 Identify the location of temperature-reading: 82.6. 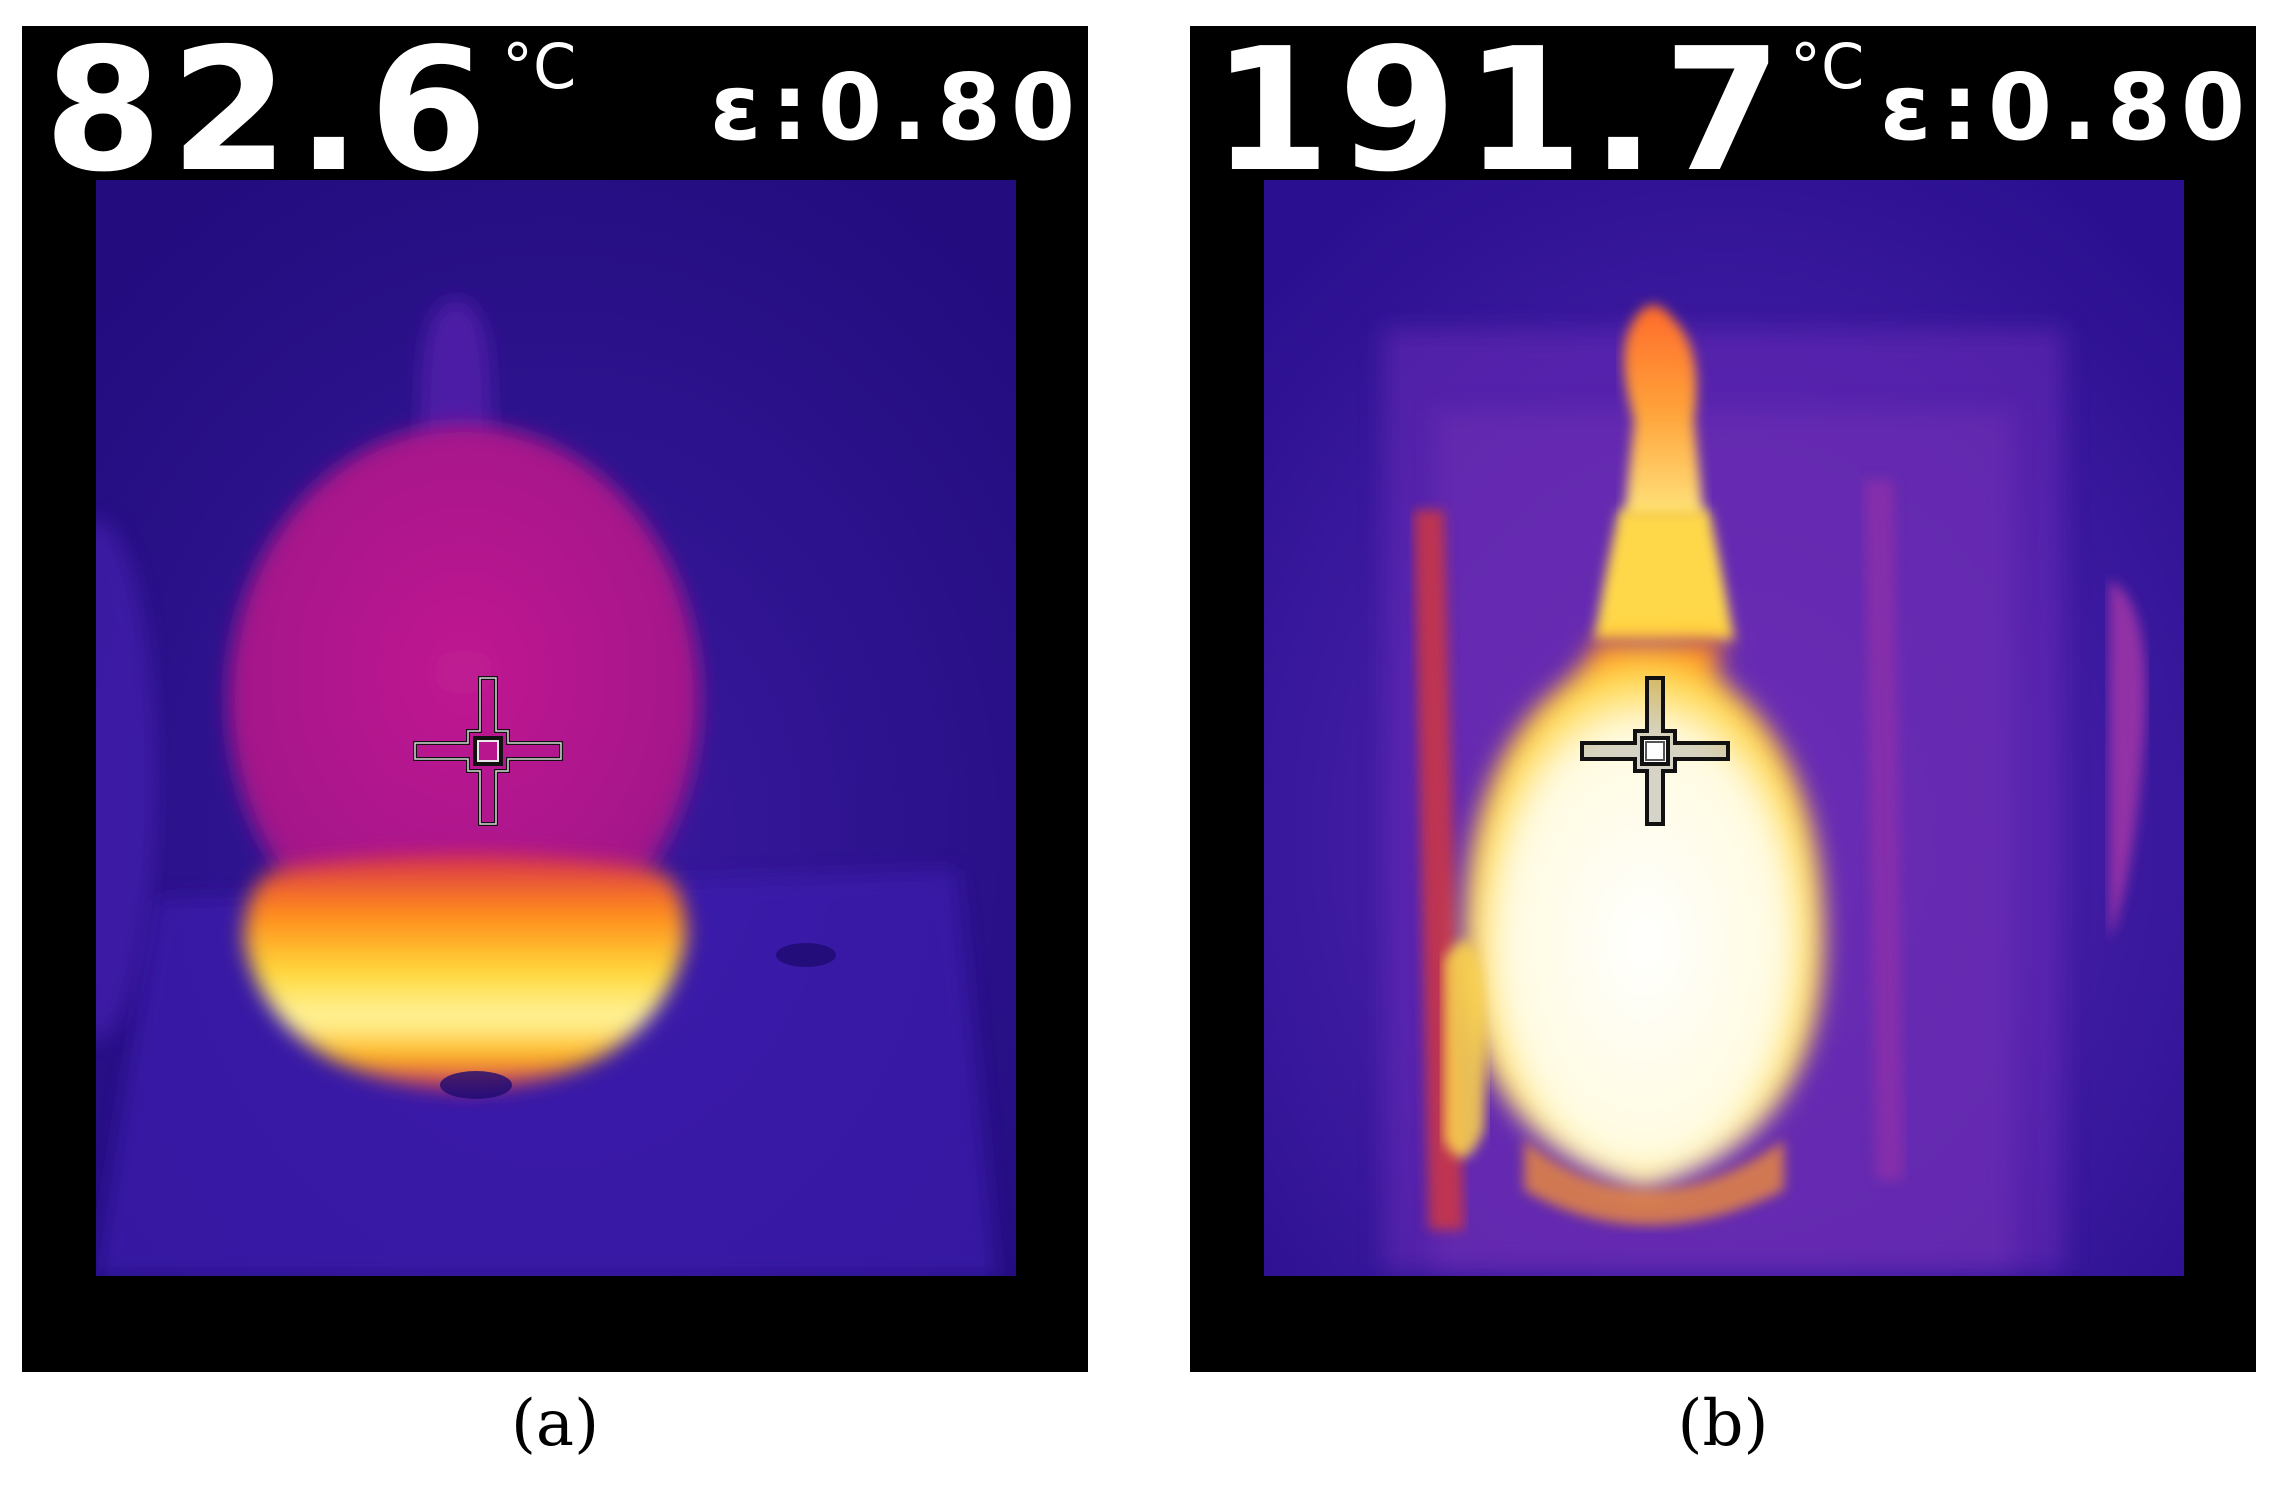
(270, 118).